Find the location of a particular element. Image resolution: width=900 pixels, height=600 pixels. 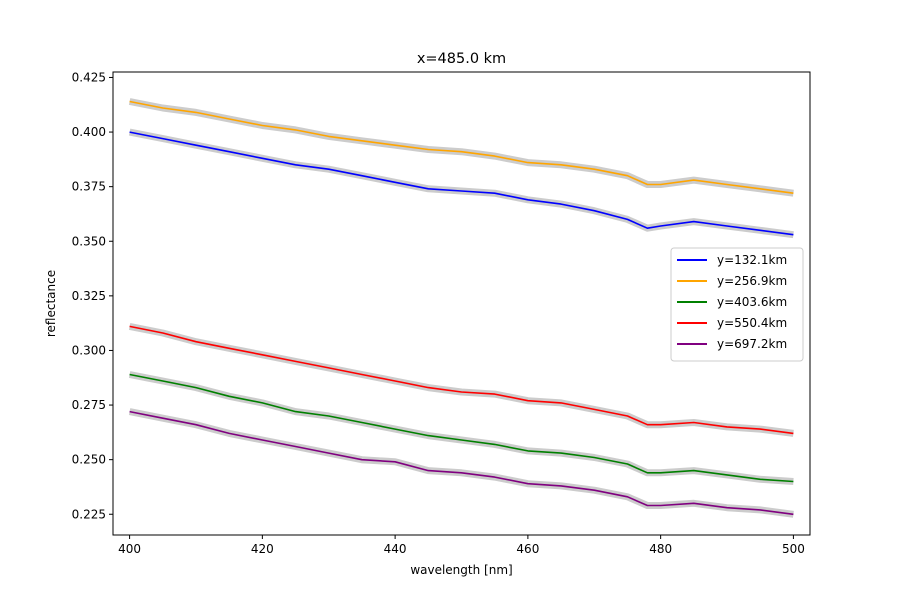

y-tick-label: 0.425 is located at coordinates (89, 77).